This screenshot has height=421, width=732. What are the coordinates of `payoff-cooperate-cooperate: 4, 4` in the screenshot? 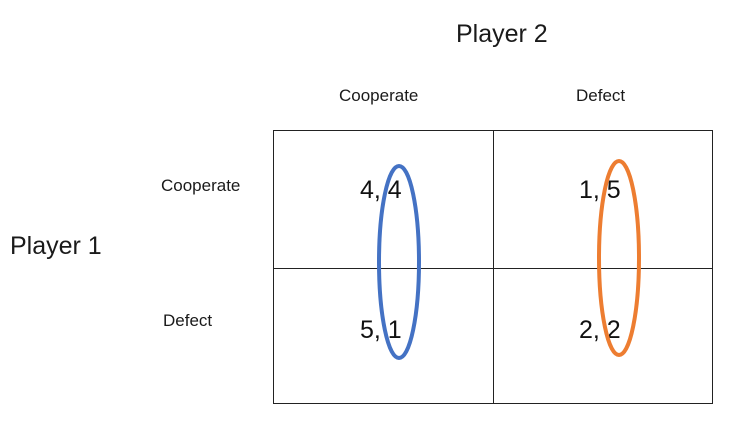 It's located at (381, 190).